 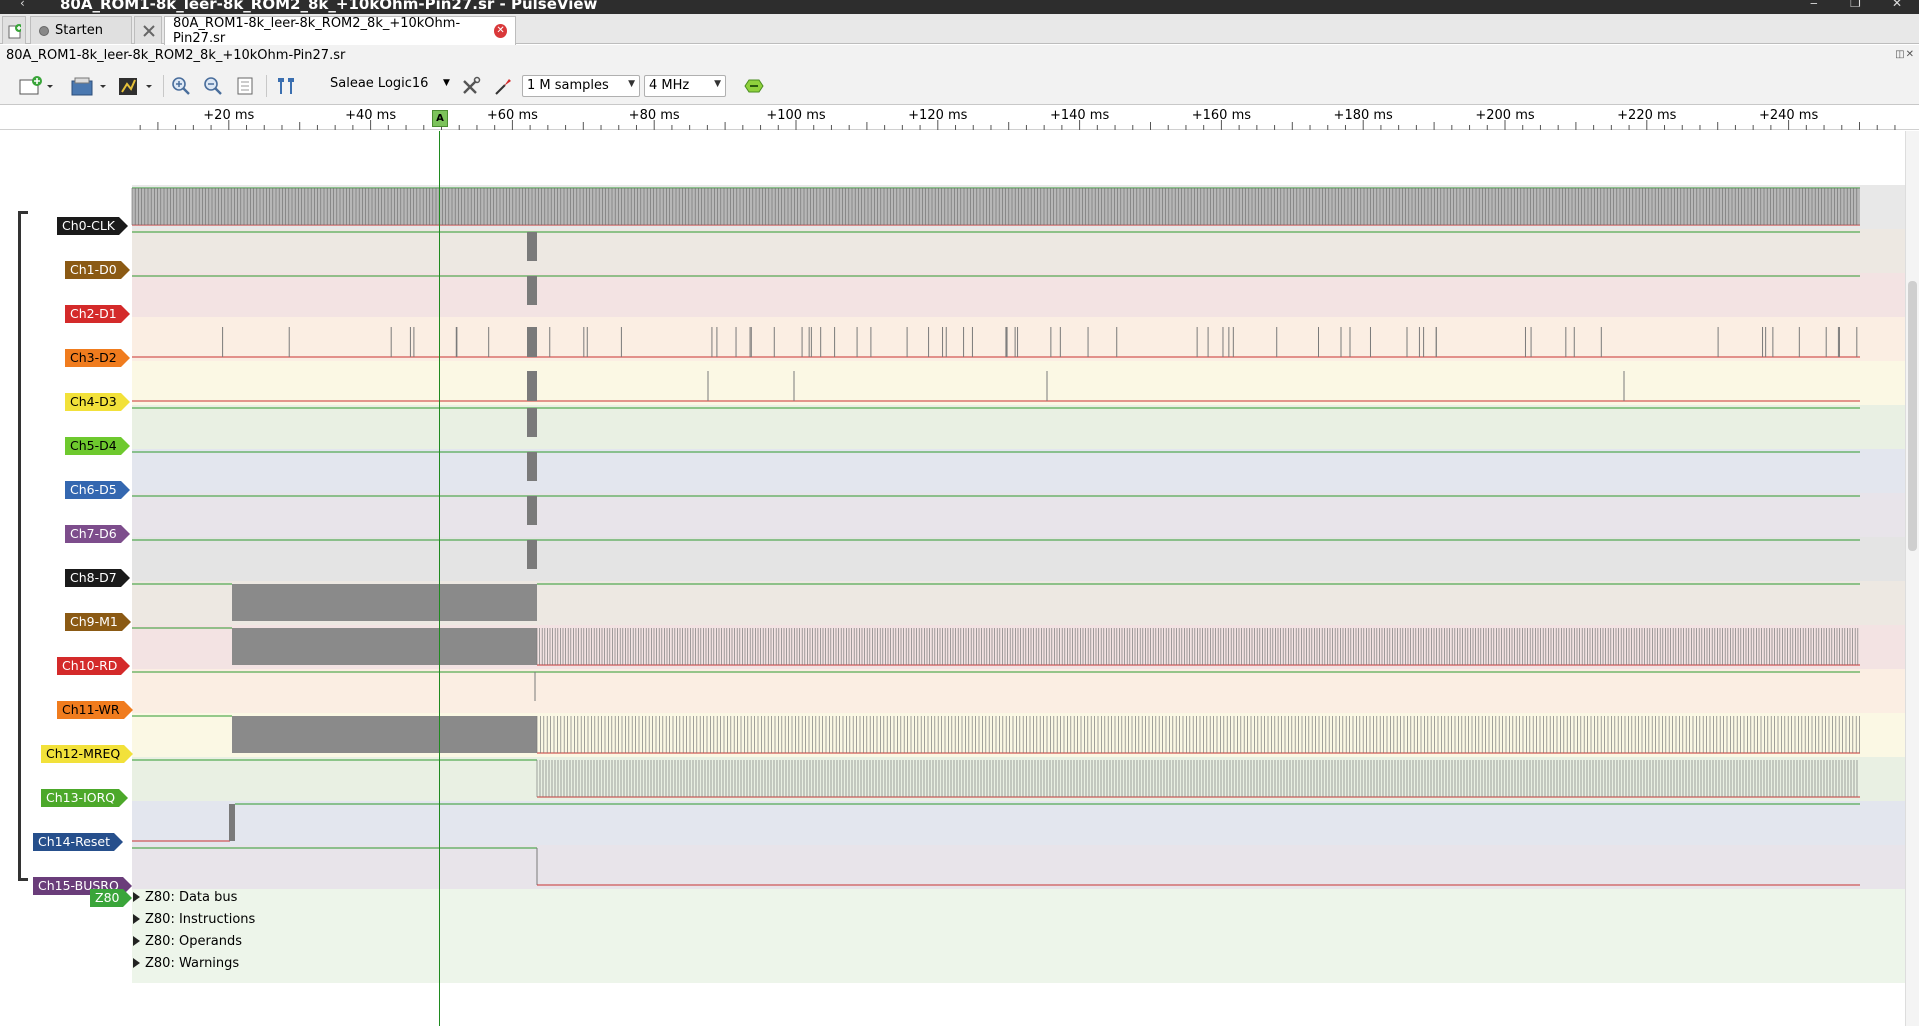 What do you see at coordinates (512, 115) in the screenshot?
I see `ruler-tick-label: +60 ms` at bounding box center [512, 115].